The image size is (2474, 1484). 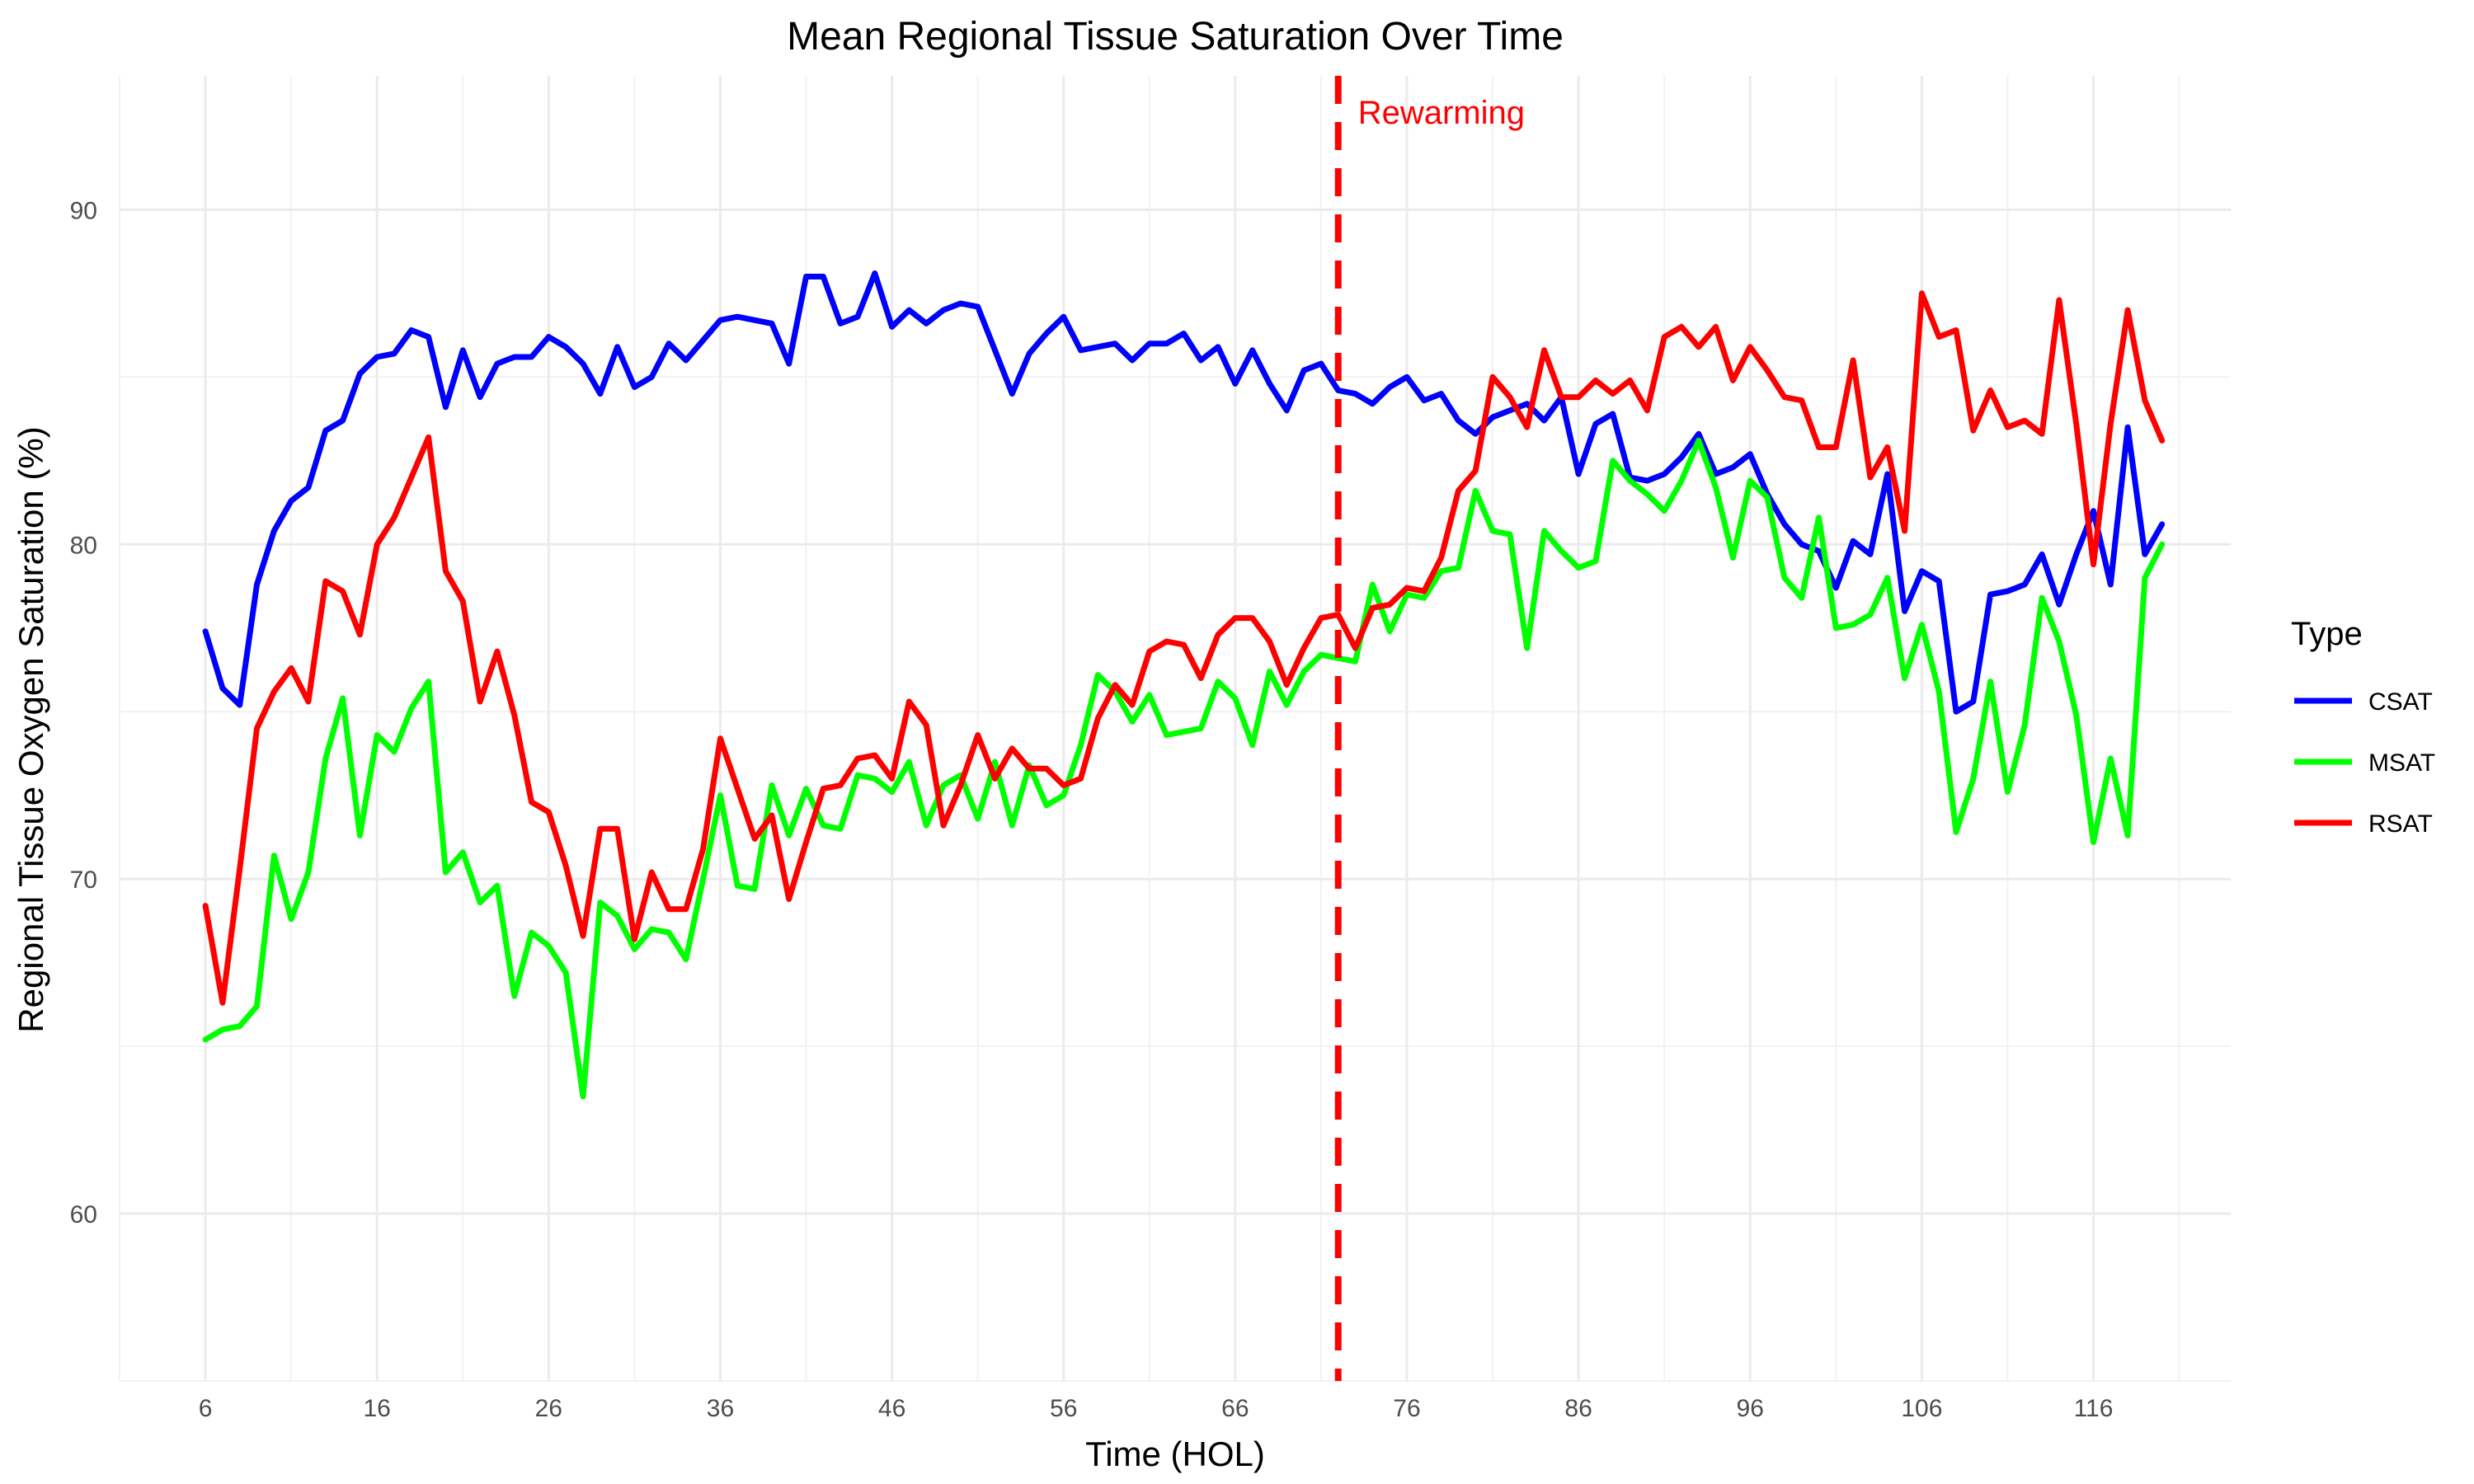 I want to click on y-tick-label: 80, so click(x=83, y=545).